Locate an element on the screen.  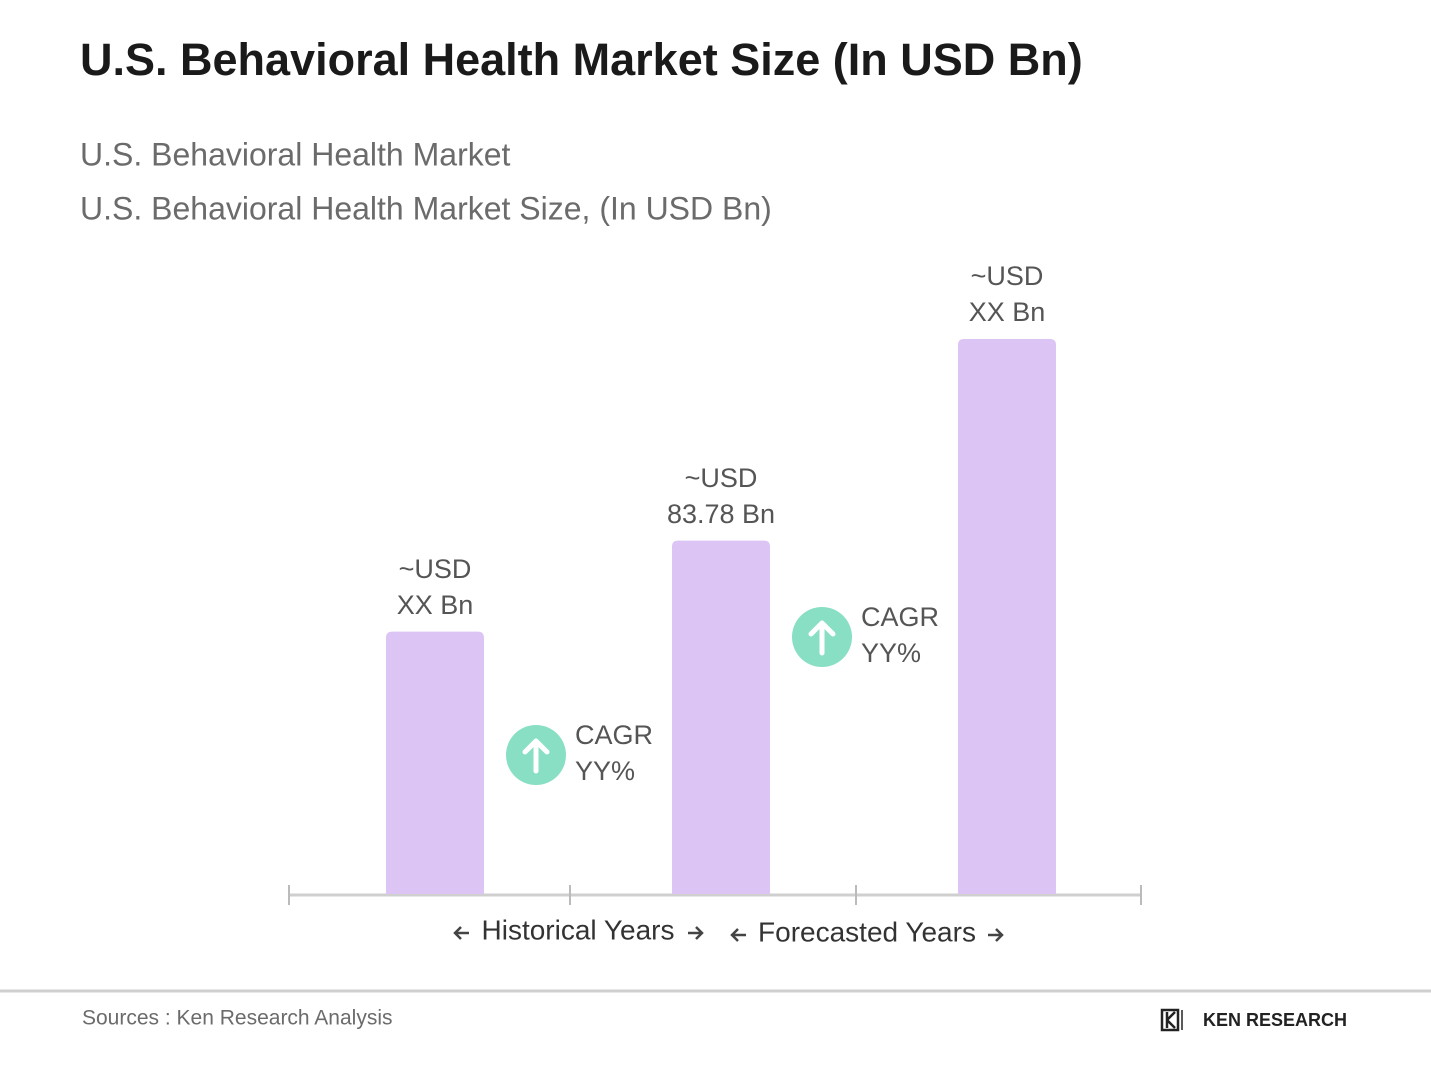
value-label: 83.78 Bn is located at coordinates (721, 514).